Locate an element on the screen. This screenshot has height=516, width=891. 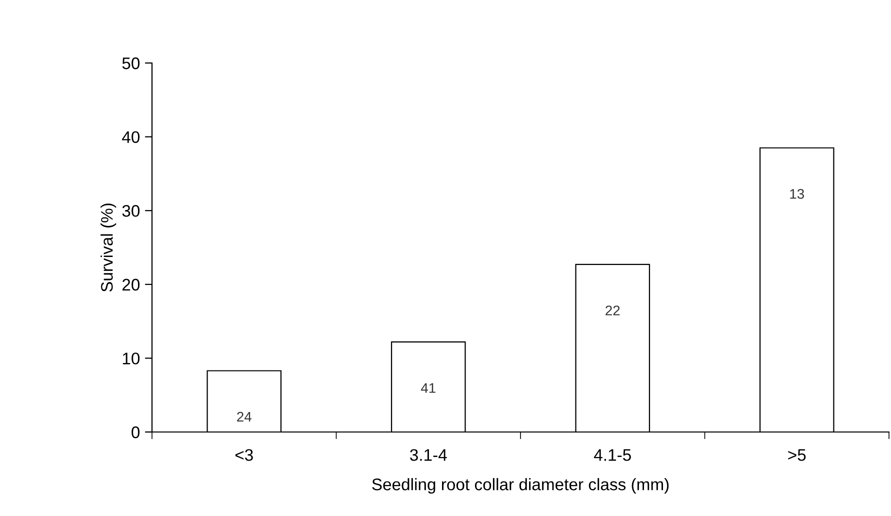
y-tick-label: 10 is located at coordinates (131, 358).